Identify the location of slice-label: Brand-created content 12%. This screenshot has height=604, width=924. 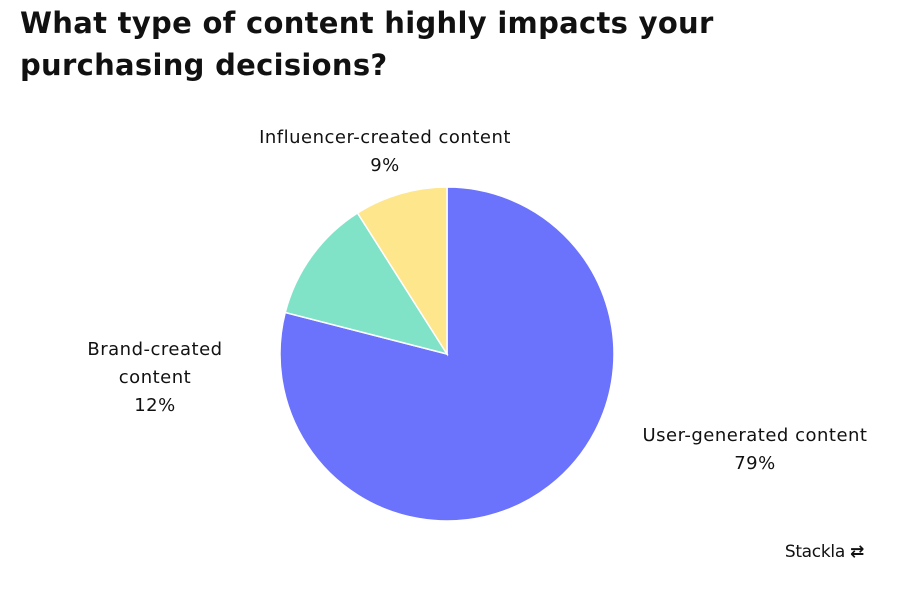
(155, 378).